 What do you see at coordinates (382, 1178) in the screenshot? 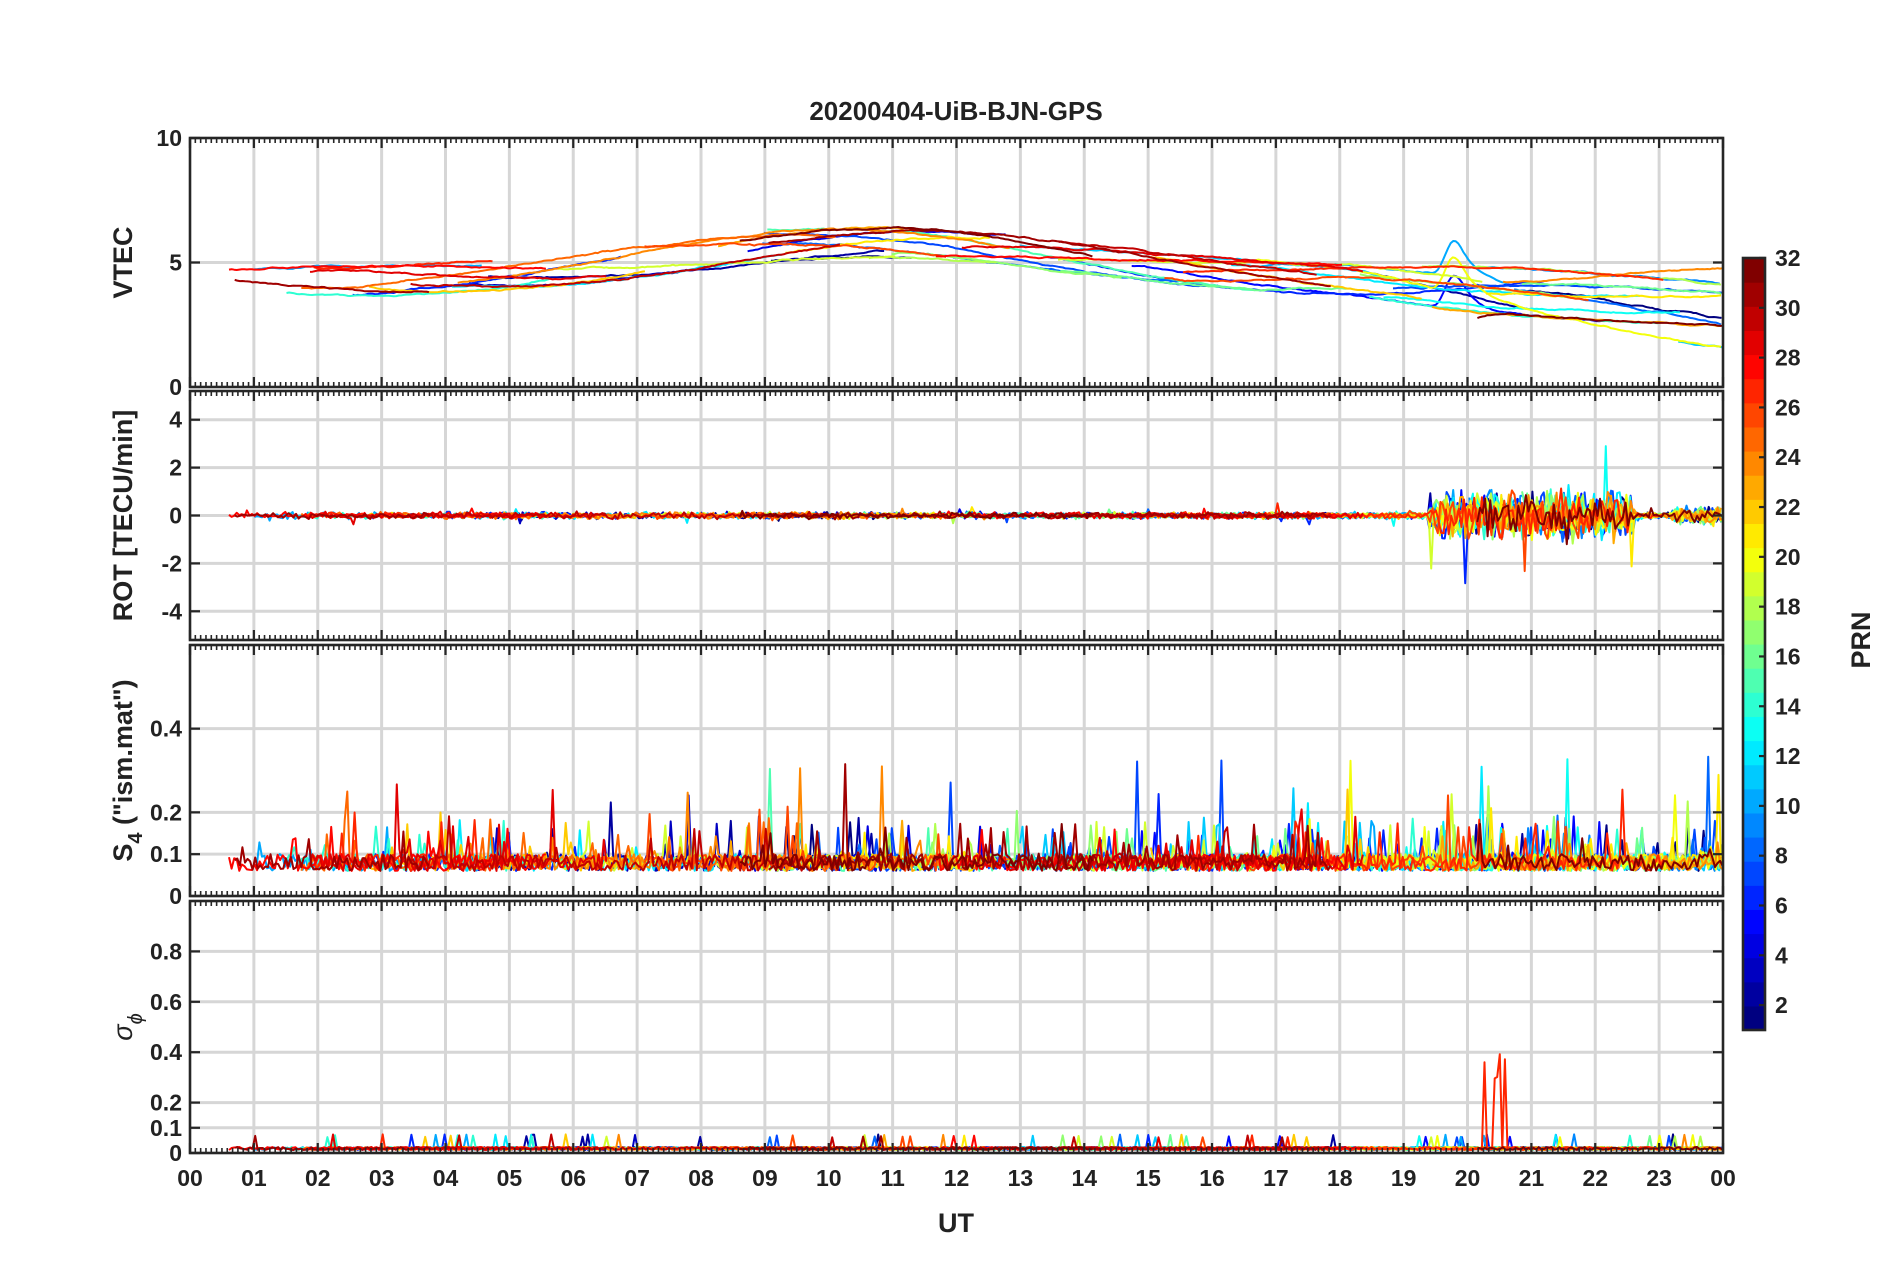
I see `x-tick-label: 03` at bounding box center [382, 1178].